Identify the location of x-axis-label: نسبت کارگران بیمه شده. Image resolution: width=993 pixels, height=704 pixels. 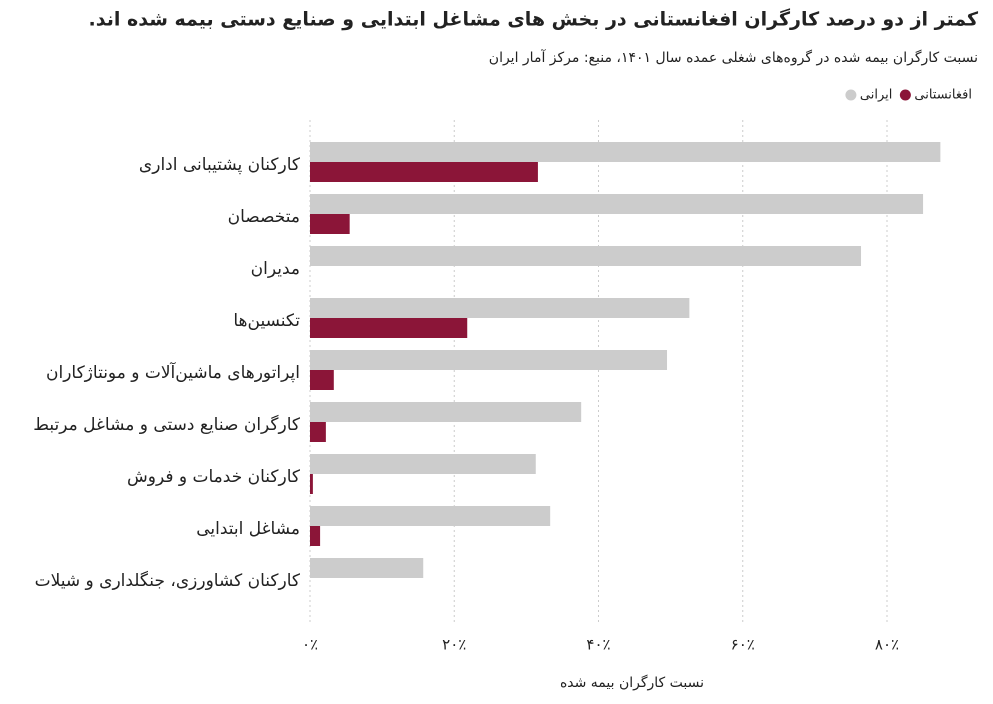
(632, 682).